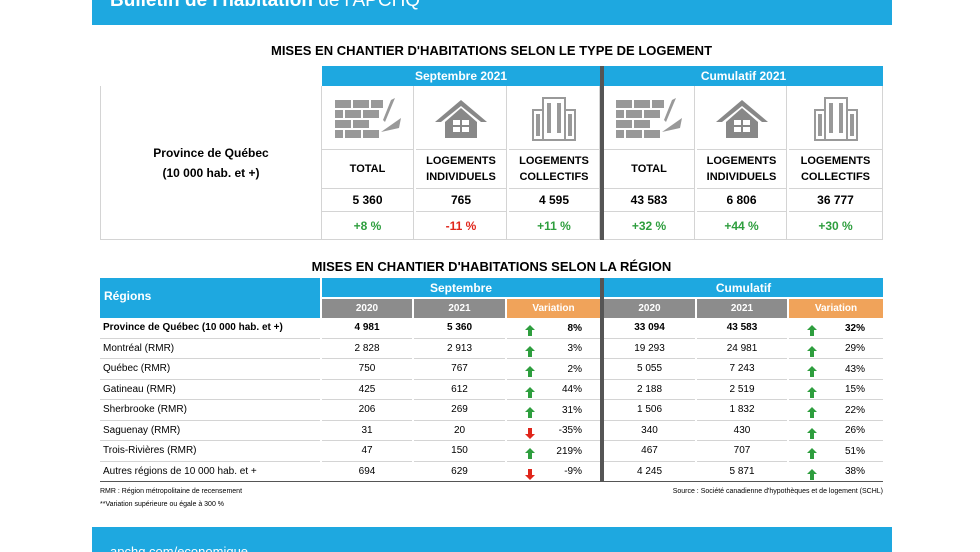 The height and width of the screenshot is (552, 980). What do you see at coordinates (569, 451) in the screenshot?
I see `variation-value: 219%` at bounding box center [569, 451].